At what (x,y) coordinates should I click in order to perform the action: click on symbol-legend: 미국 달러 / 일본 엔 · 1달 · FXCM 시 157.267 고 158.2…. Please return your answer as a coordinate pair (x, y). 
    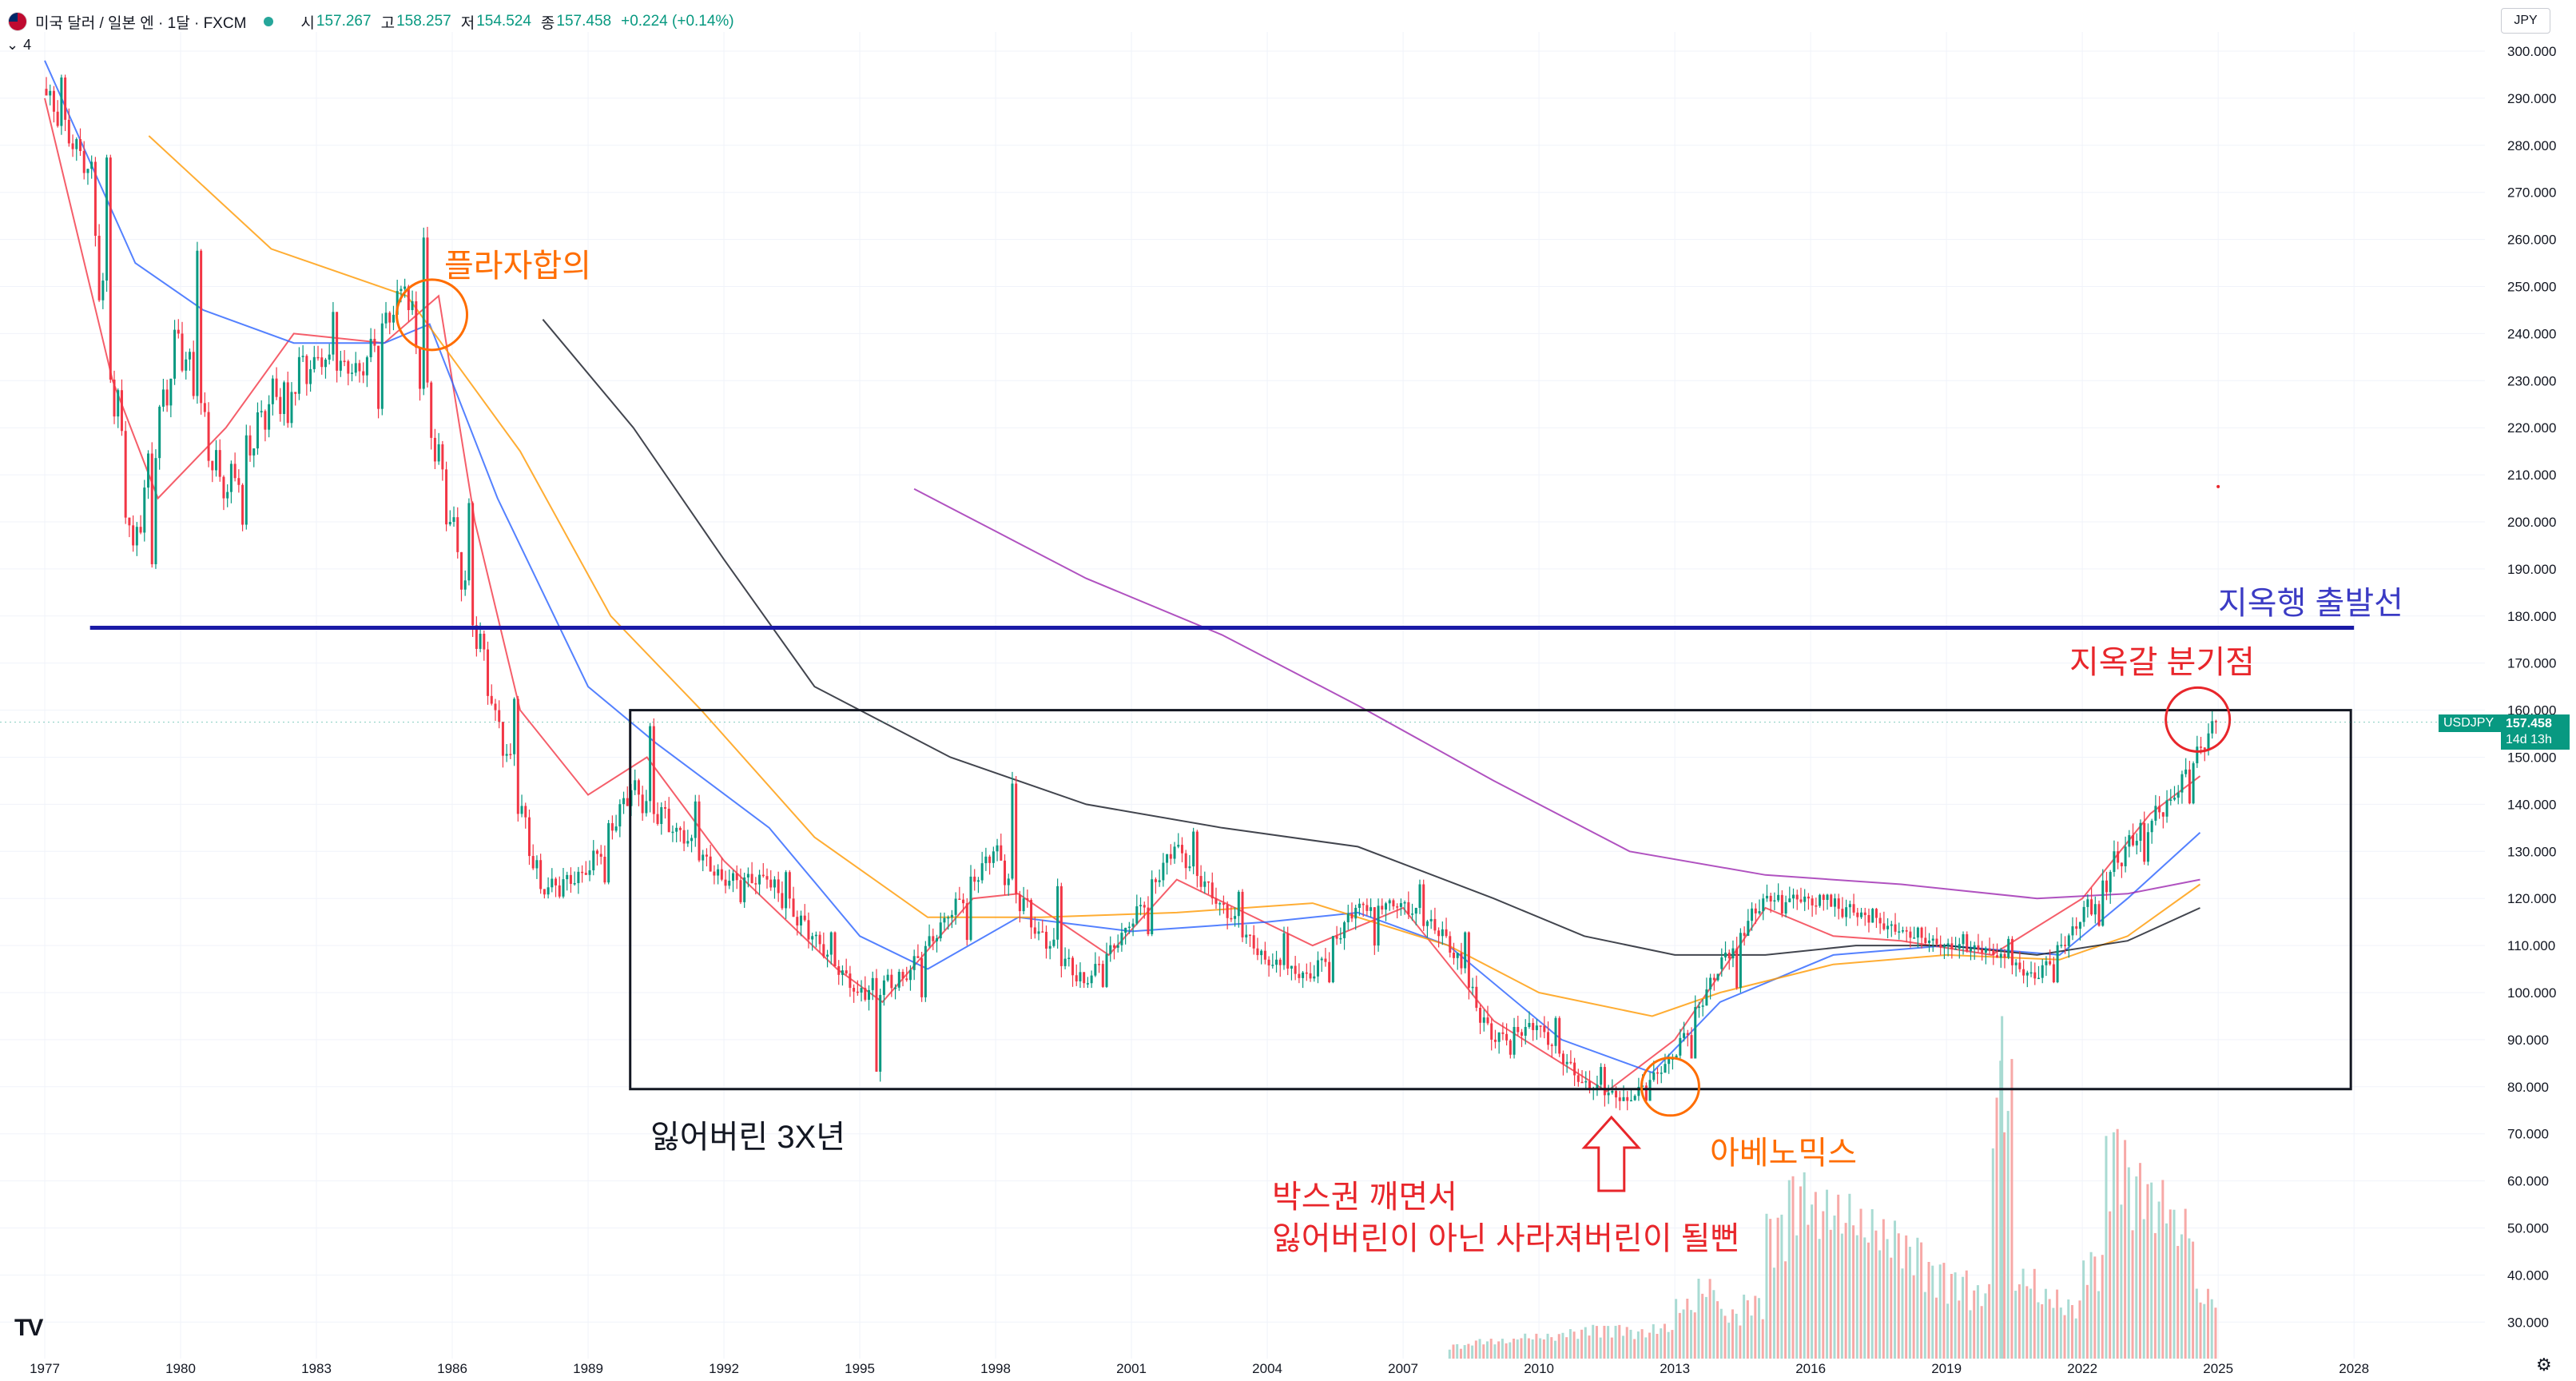
    Looking at the image, I should click on (371, 21).